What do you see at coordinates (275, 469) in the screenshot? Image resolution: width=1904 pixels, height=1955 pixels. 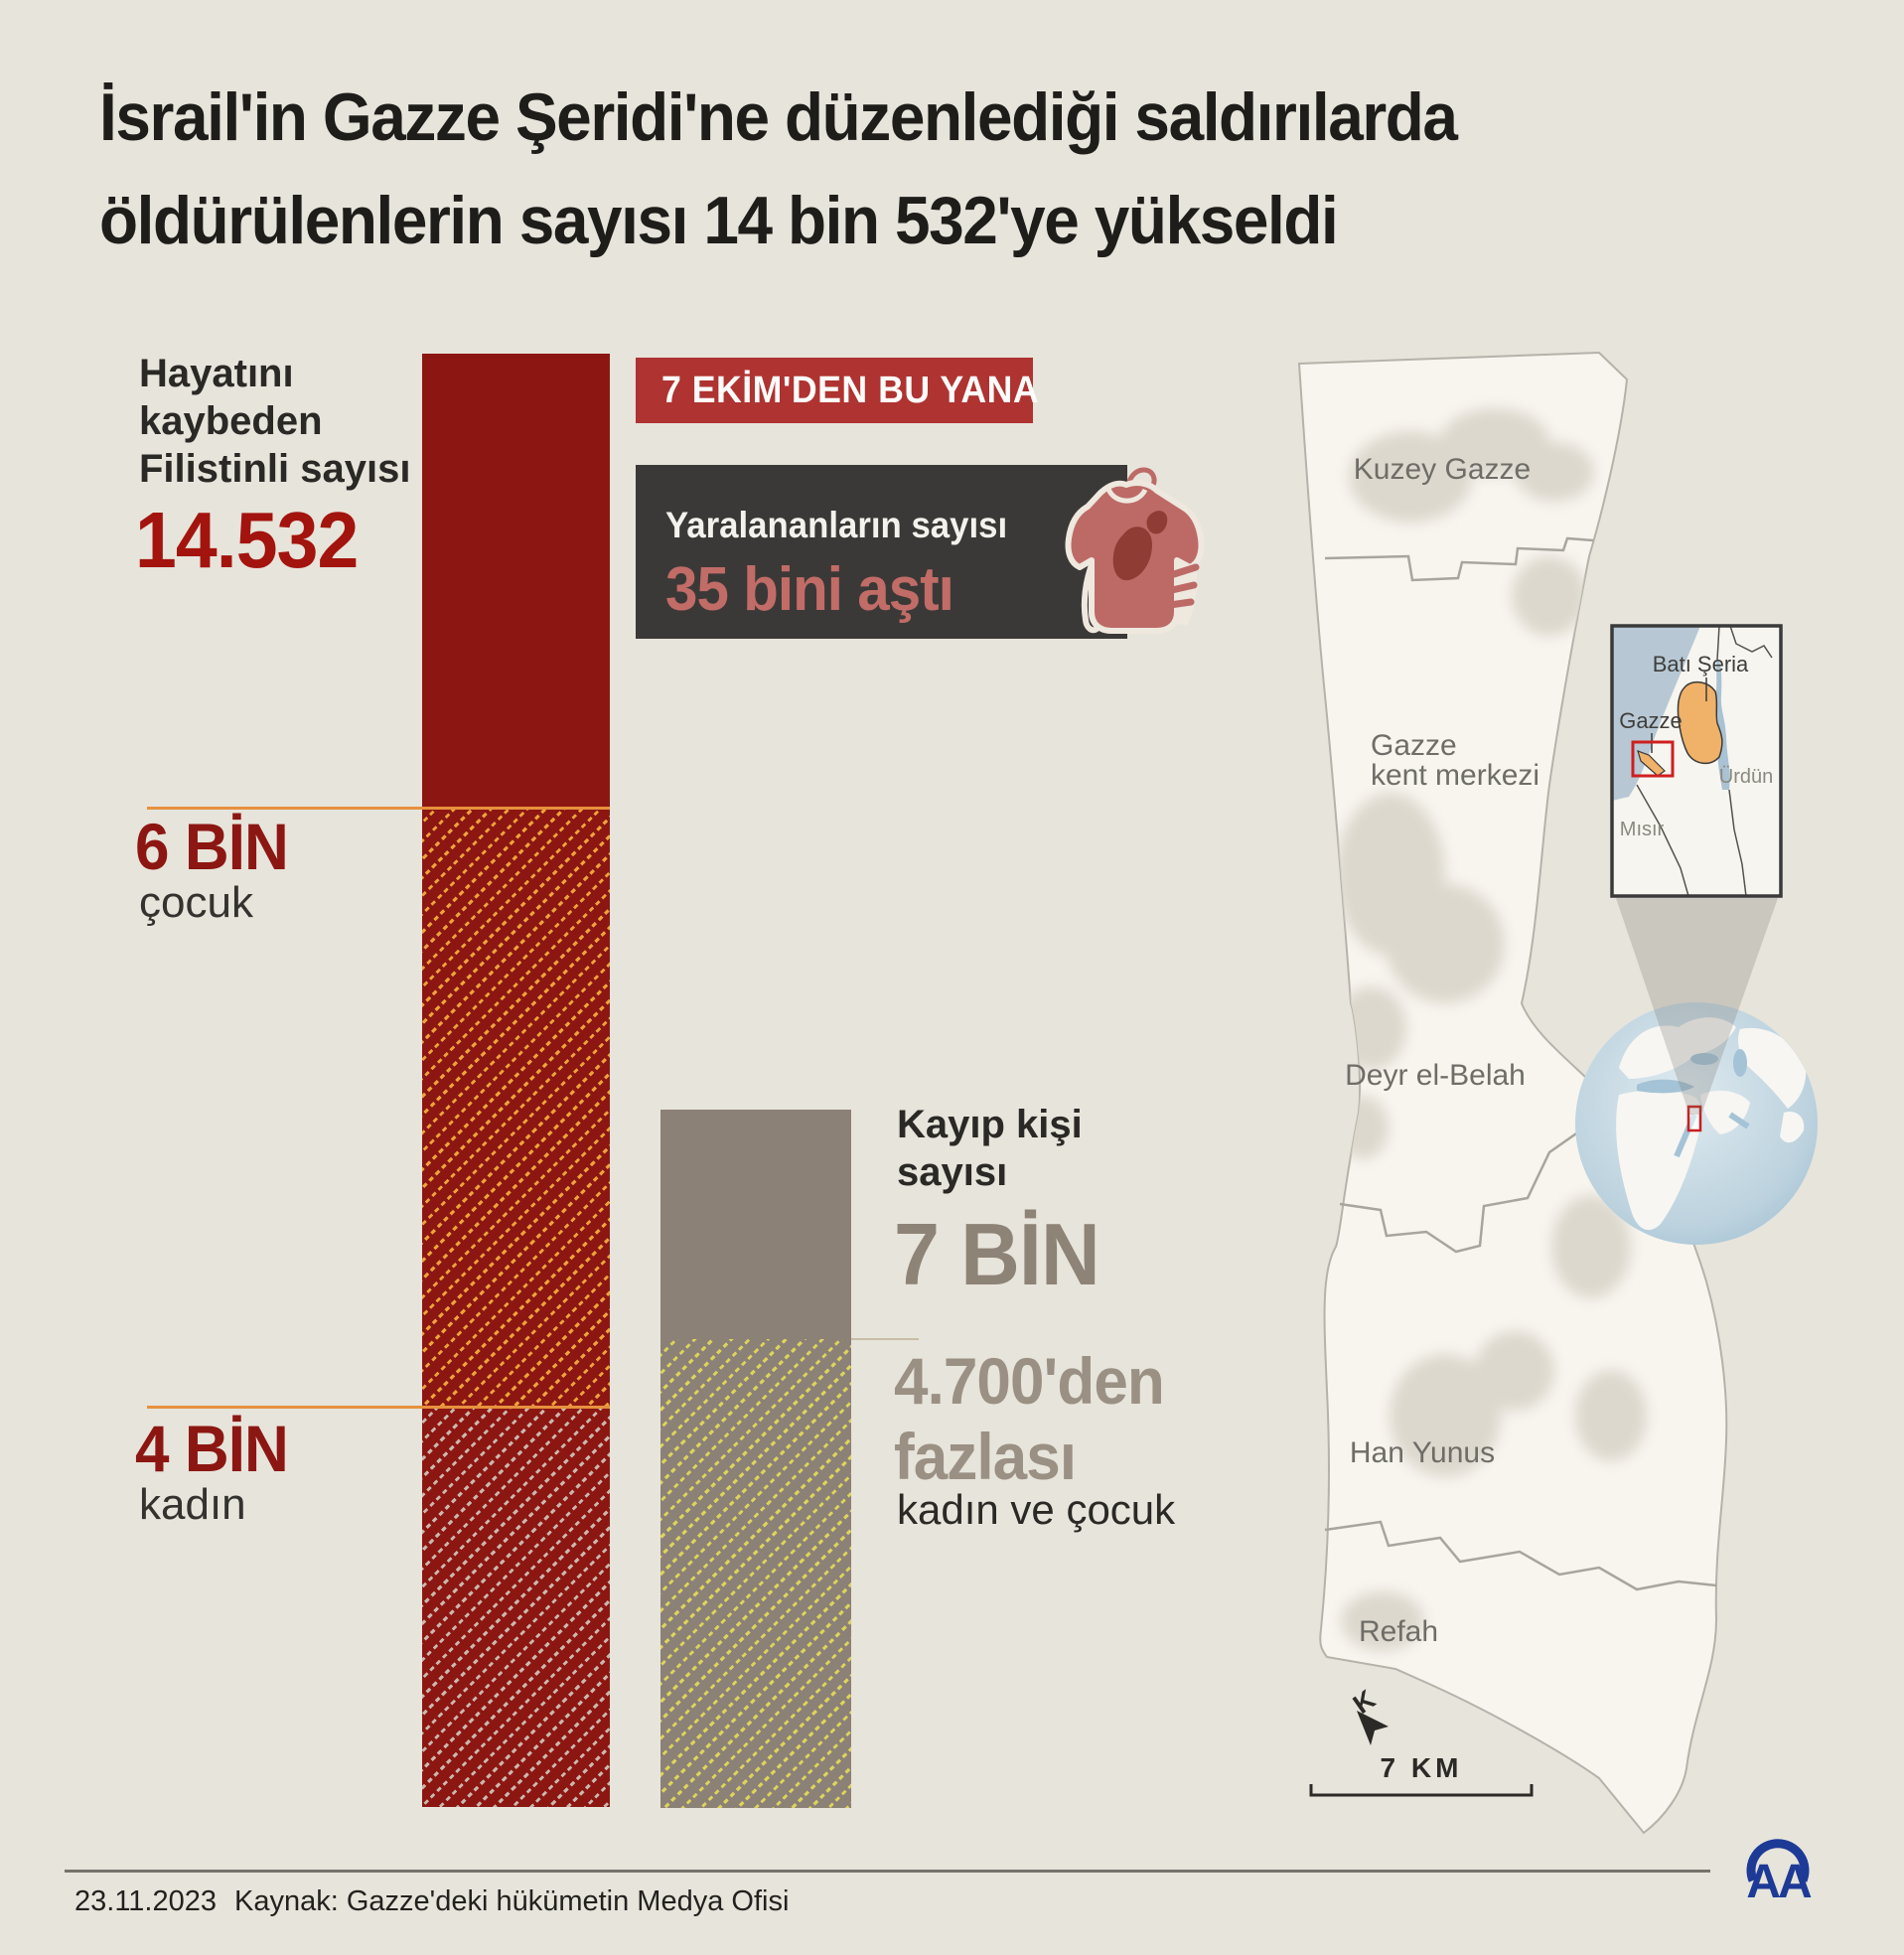 I see `killed-label-line3: Filistinli sayısı` at bounding box center [275, 469].